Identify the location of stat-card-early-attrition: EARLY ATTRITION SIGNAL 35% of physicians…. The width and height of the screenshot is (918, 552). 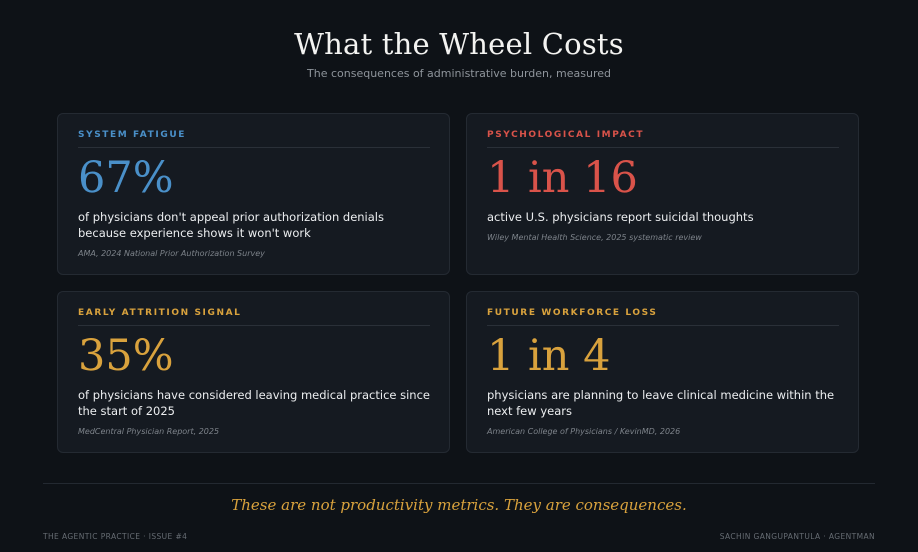
(253, 372).